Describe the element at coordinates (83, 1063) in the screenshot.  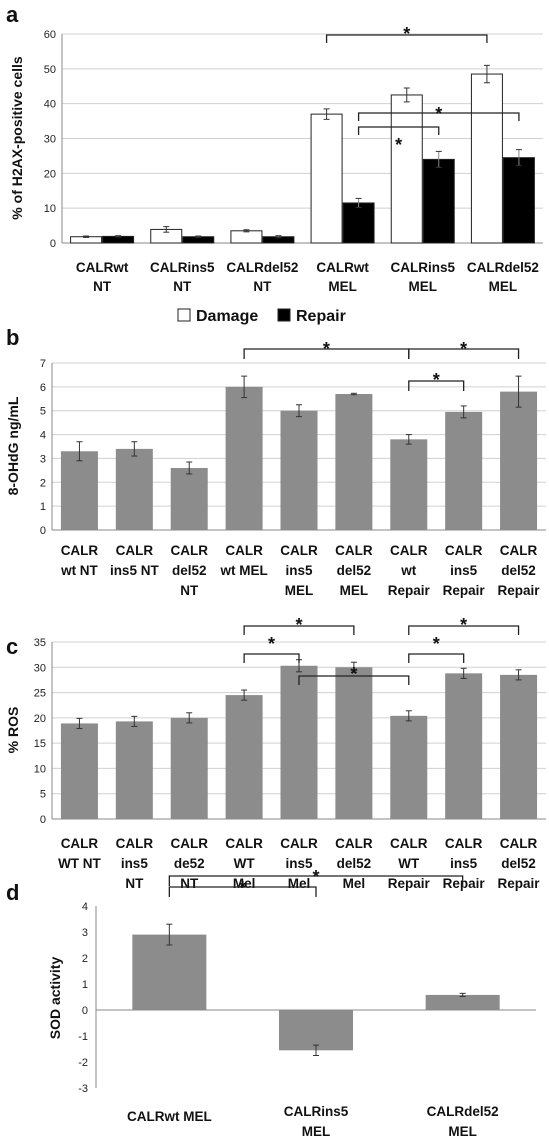
I see `y-tick-label: -2` at that location.